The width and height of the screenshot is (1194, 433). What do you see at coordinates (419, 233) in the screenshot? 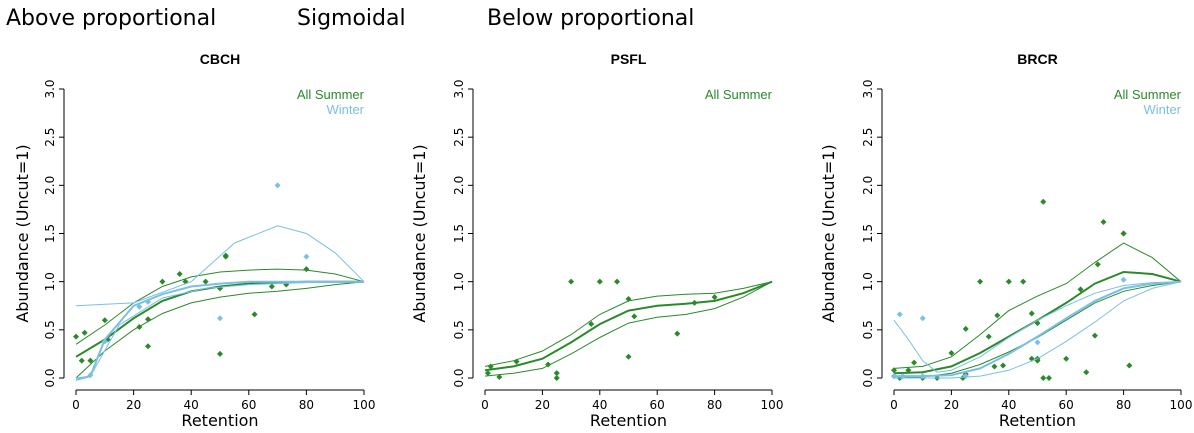
I see `y-axis-label: Abundance (Uncut=1)` at bounding box center [419, 233].